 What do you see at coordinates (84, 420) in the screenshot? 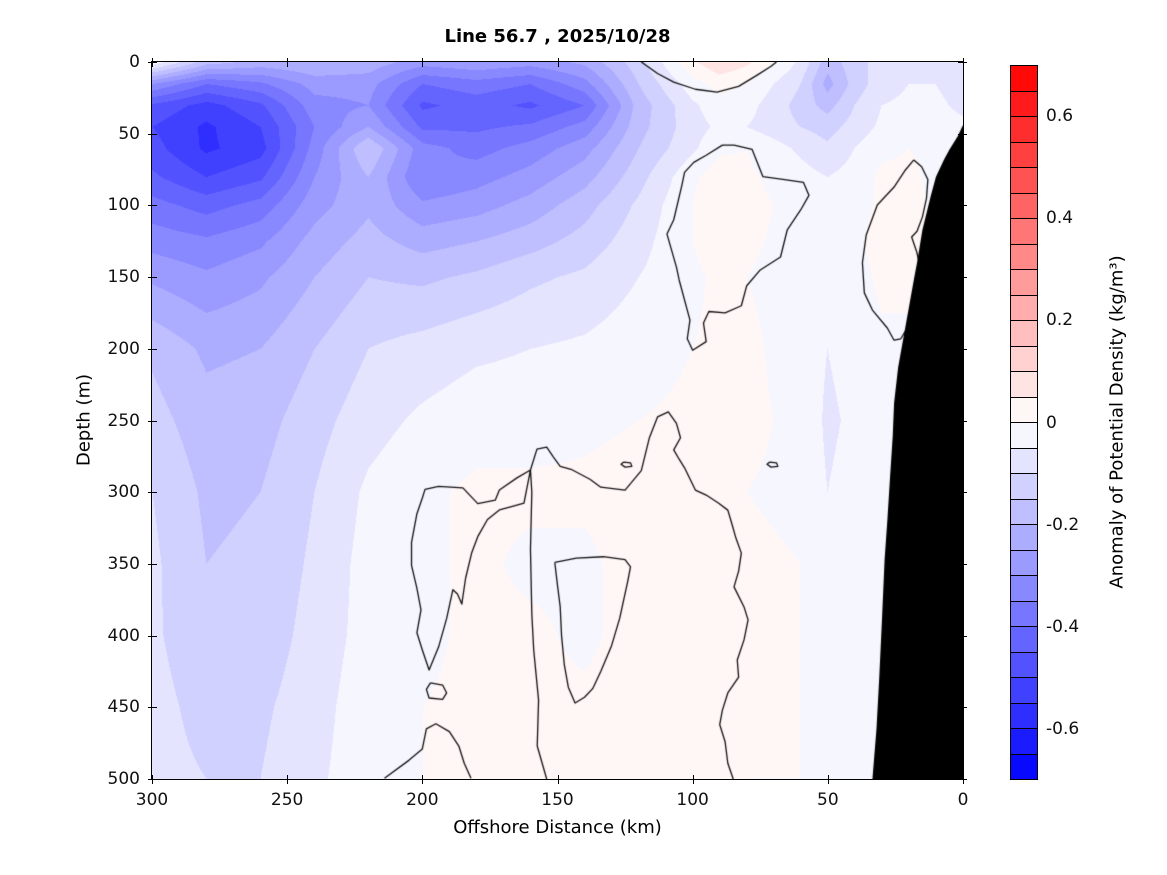
I see `y-axis-label: Depth (m)` at bounding box center [84, 420].